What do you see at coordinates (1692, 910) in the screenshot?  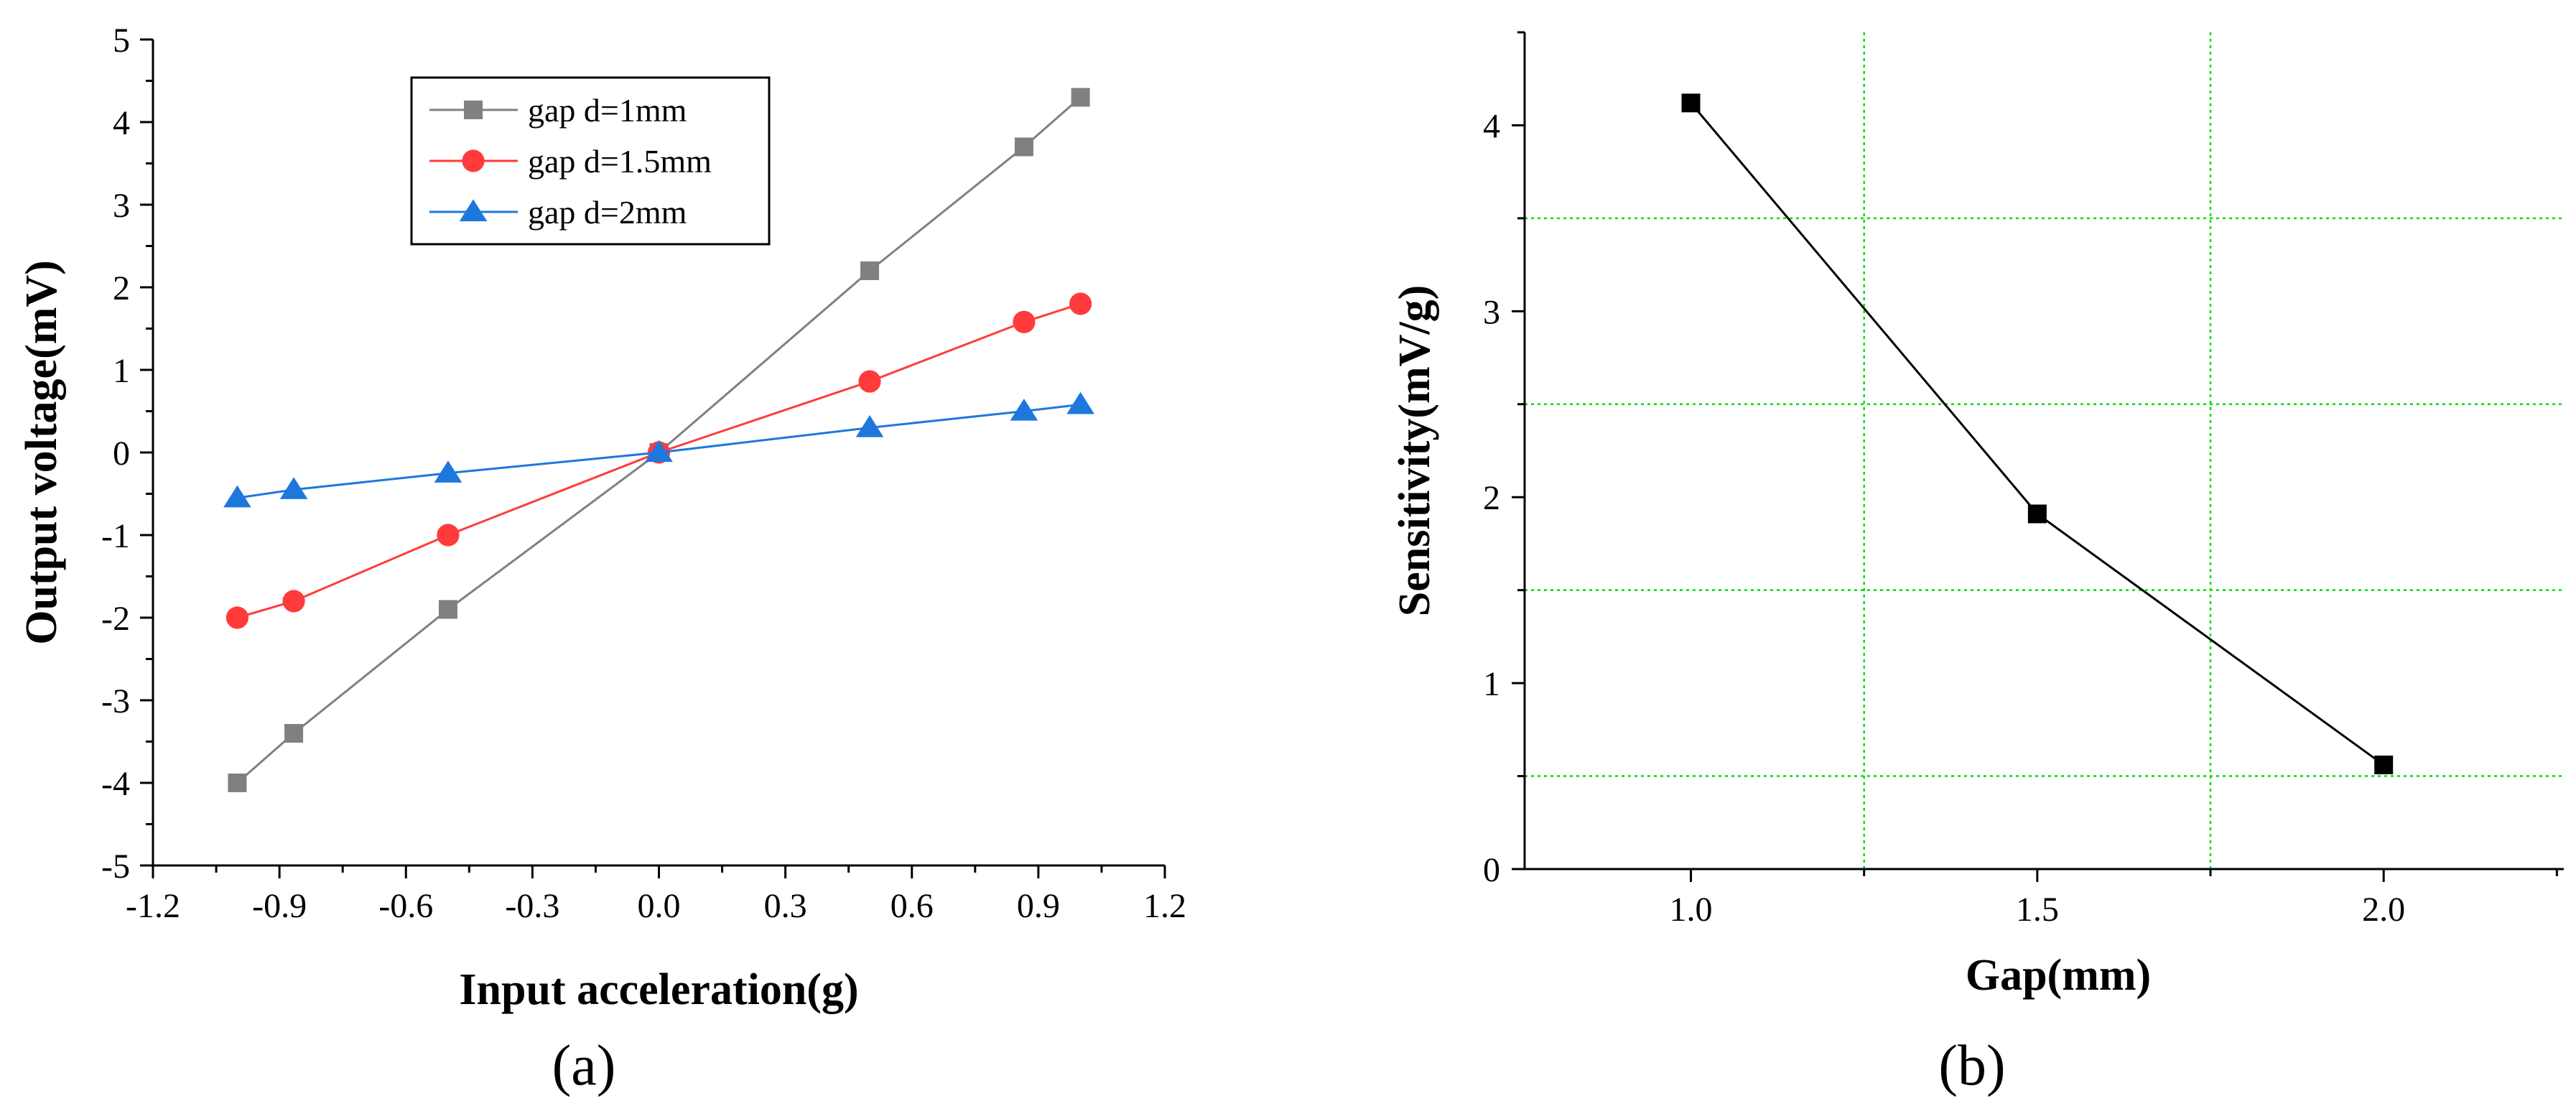 I see `x-tick-label: 1.0` at bounding box center [1692, 910].